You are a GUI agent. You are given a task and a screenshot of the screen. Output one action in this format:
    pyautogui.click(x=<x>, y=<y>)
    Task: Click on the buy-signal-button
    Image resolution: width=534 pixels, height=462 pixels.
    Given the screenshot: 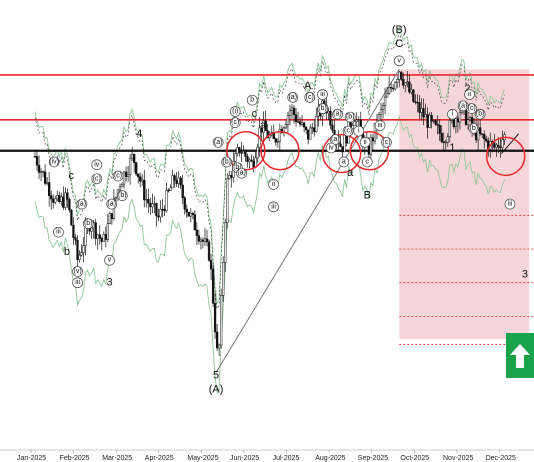 What is the action you would take?
    pyautogui.click(x=520, y=355)
    